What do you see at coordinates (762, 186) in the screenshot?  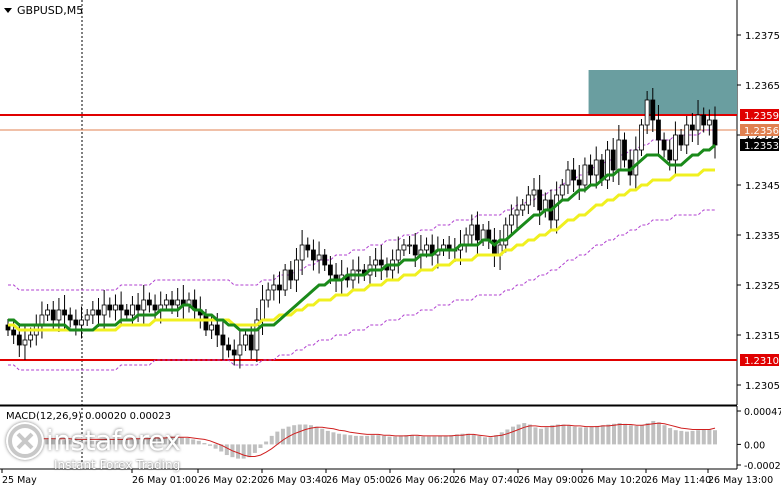 I see `price-tick-label: 1.2345` at bounding box center [762, 186].